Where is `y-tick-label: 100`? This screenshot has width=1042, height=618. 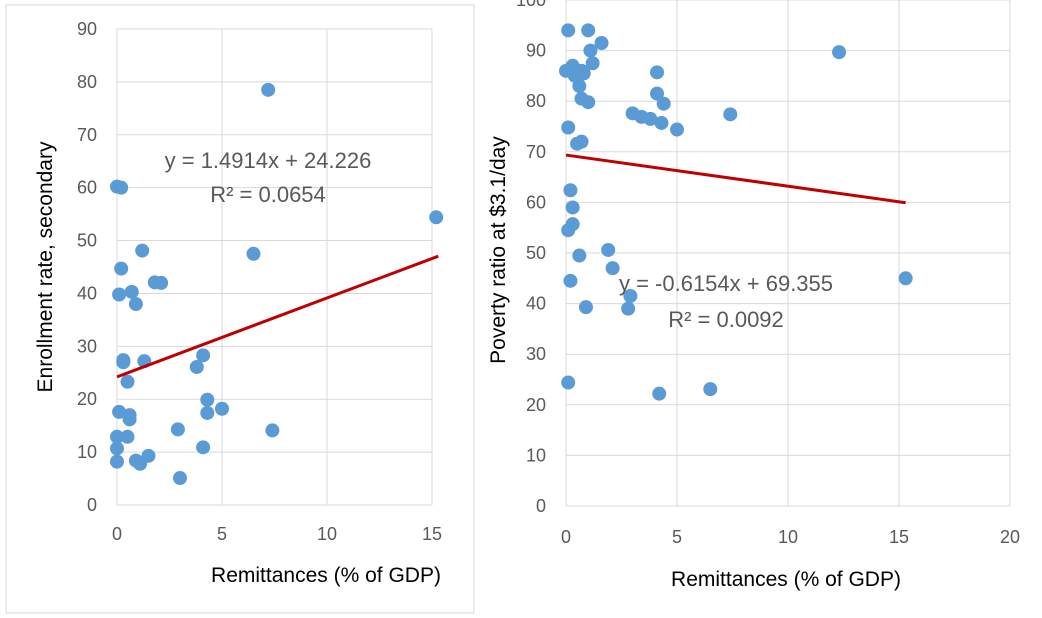 y-tick-label: 100 is located at coordinates (531, 5).